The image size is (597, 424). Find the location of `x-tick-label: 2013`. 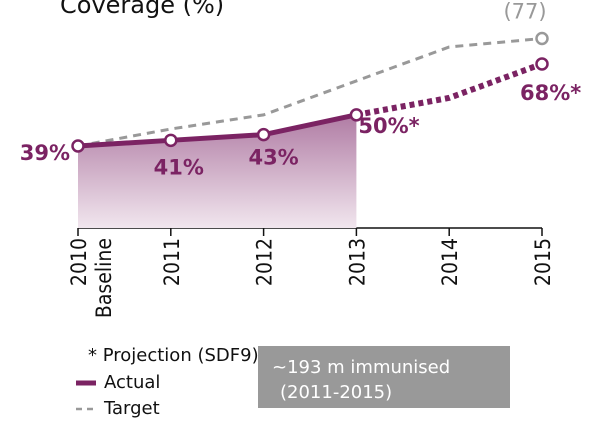

x-tick-label: 2013 is located at coordinates (357, 262).